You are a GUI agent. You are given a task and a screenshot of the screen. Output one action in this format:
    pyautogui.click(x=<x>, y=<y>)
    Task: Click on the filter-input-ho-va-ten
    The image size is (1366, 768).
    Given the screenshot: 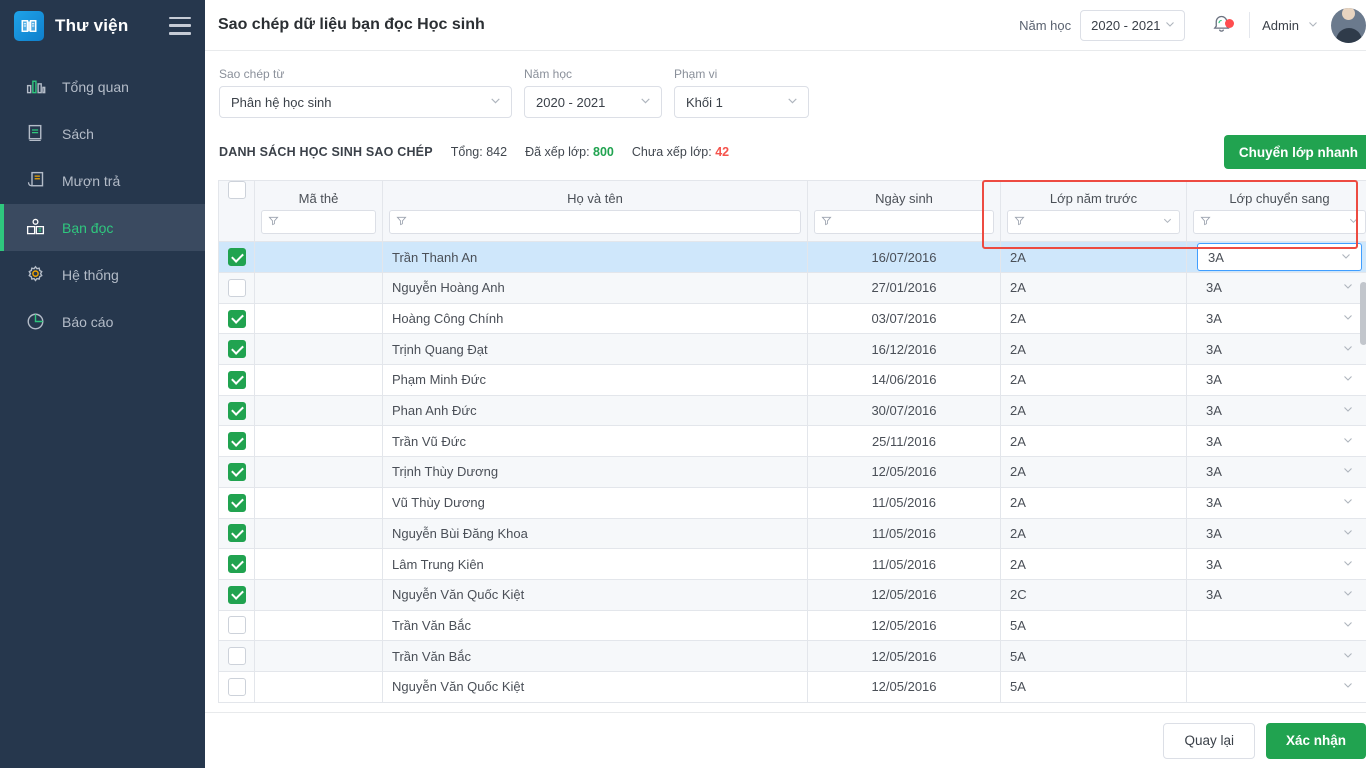 What is the action you would take?
    pyautogui.click(x=595, y=222)
    